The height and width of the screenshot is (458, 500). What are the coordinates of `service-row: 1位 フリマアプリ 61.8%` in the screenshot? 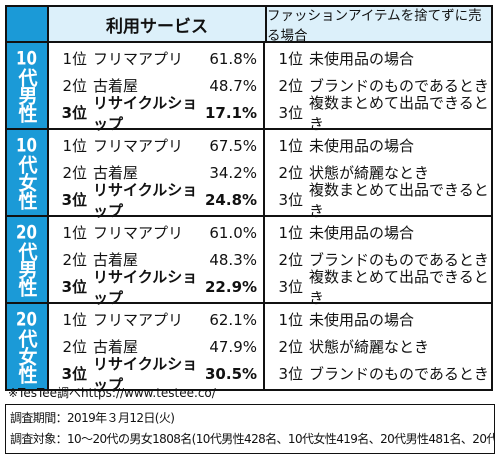 It's located at (156, 59).